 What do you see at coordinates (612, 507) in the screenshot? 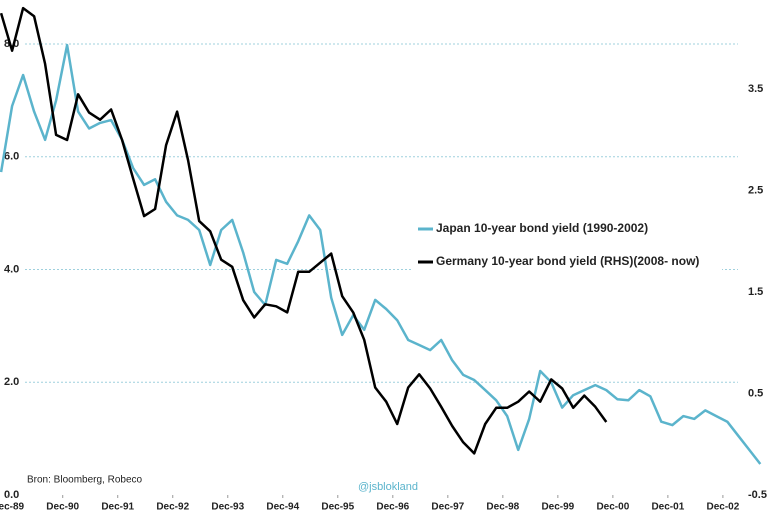
I see `x-tick-label: Dec-00` at bounding box center [612, 507].